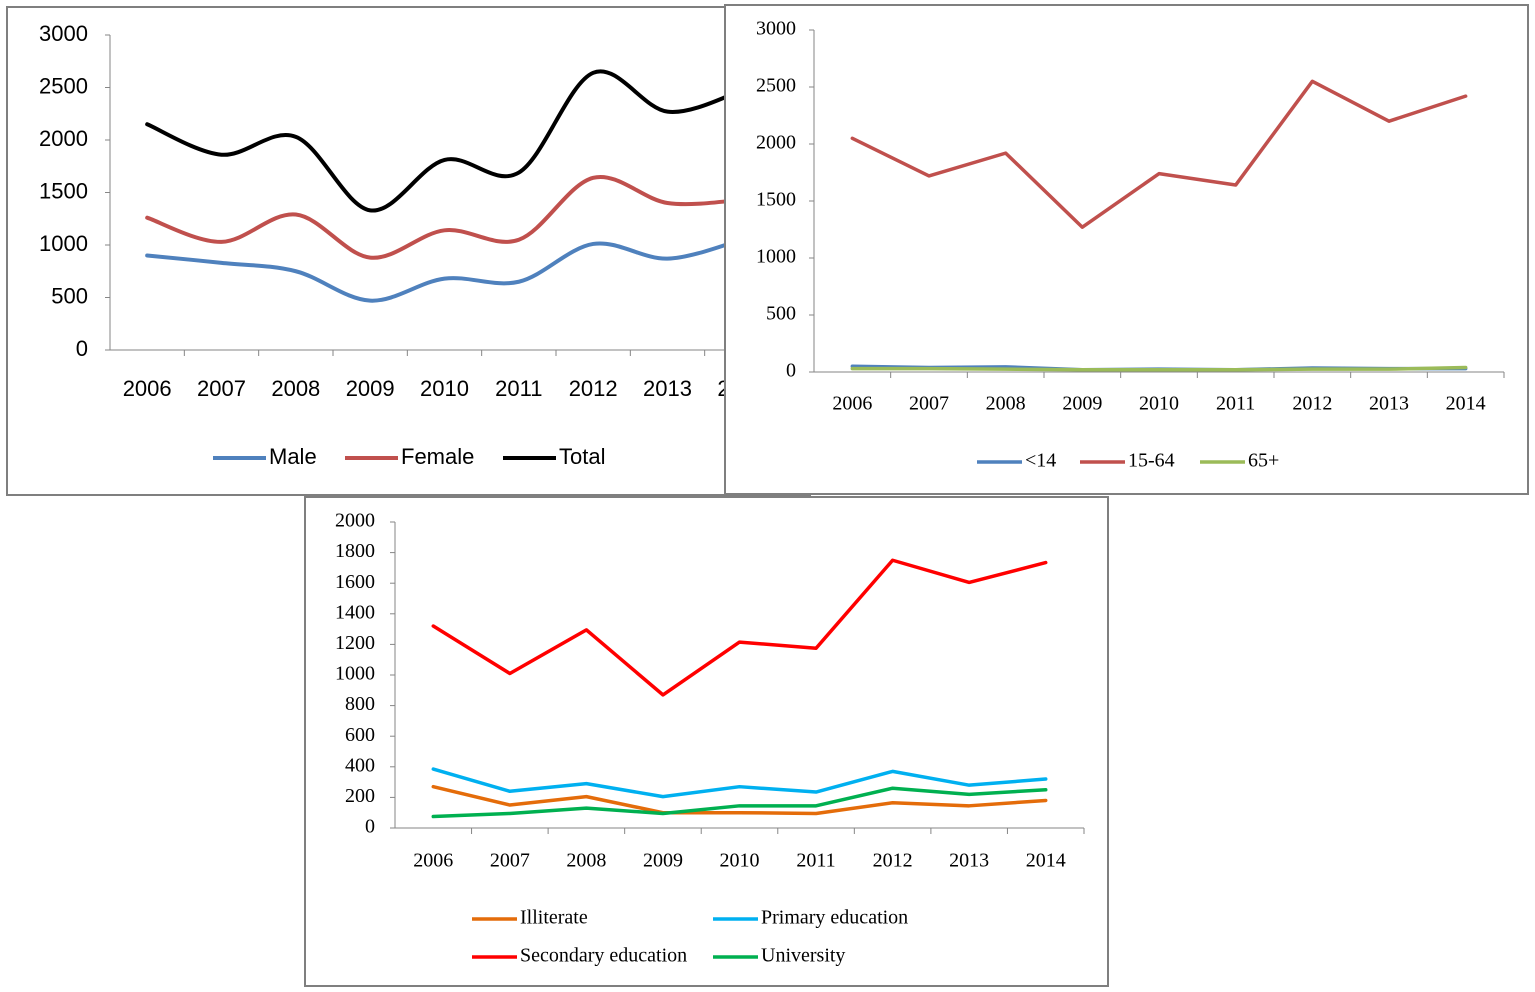  What do you see at coordinates (803, 956) in the screenshot?
I see `legend-label: University` at bounding box center [803, 956].